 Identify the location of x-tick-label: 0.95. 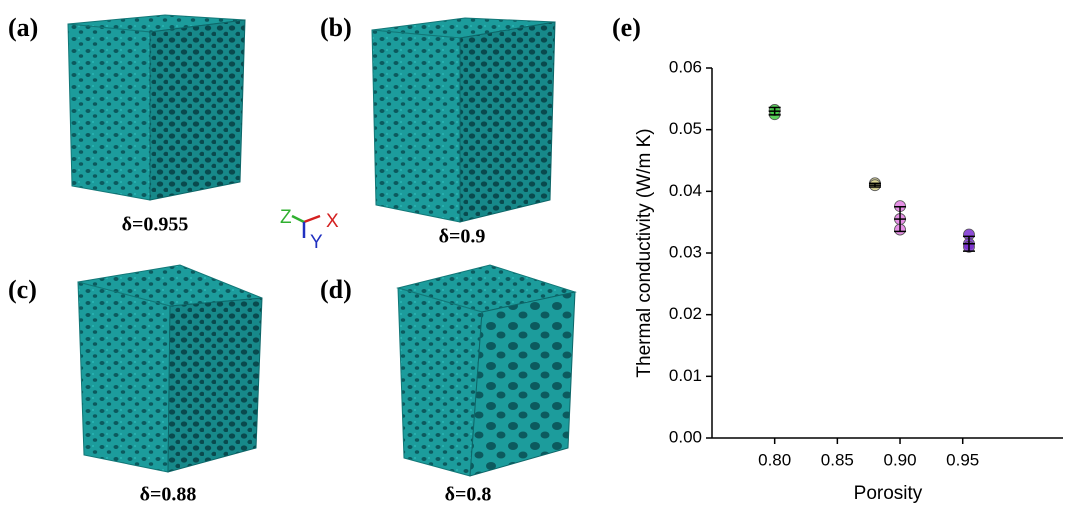
(962, 459).